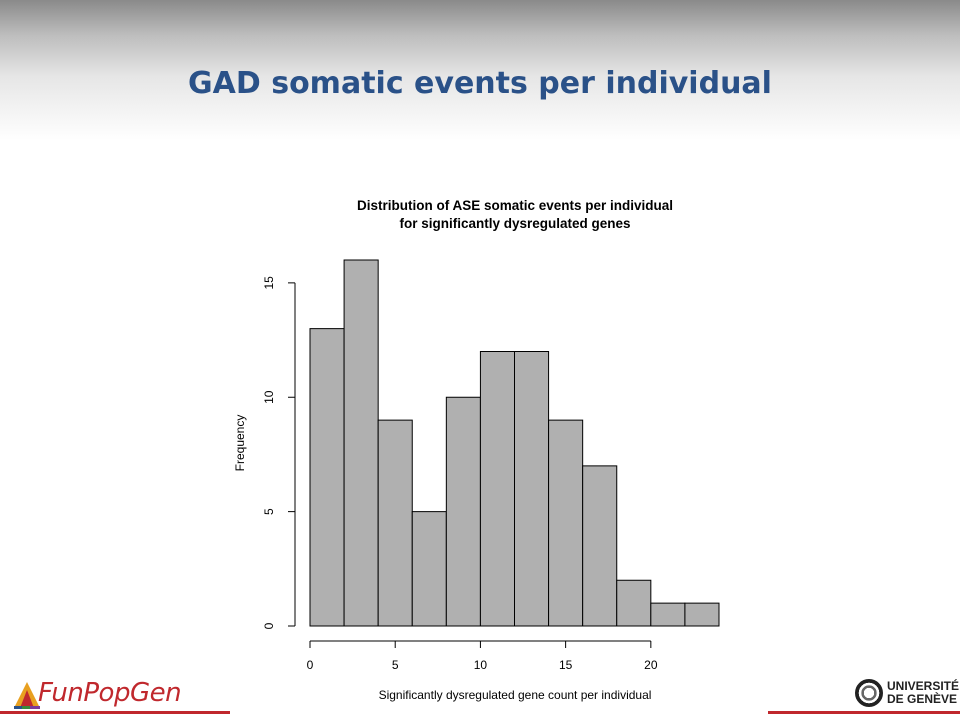 The width and height of the screenshot is (960, 720). What do you see at coordinates (240, 443) in the screenshot?
I see `y-axis-label: Frequency` at bounding box center [240, 443].